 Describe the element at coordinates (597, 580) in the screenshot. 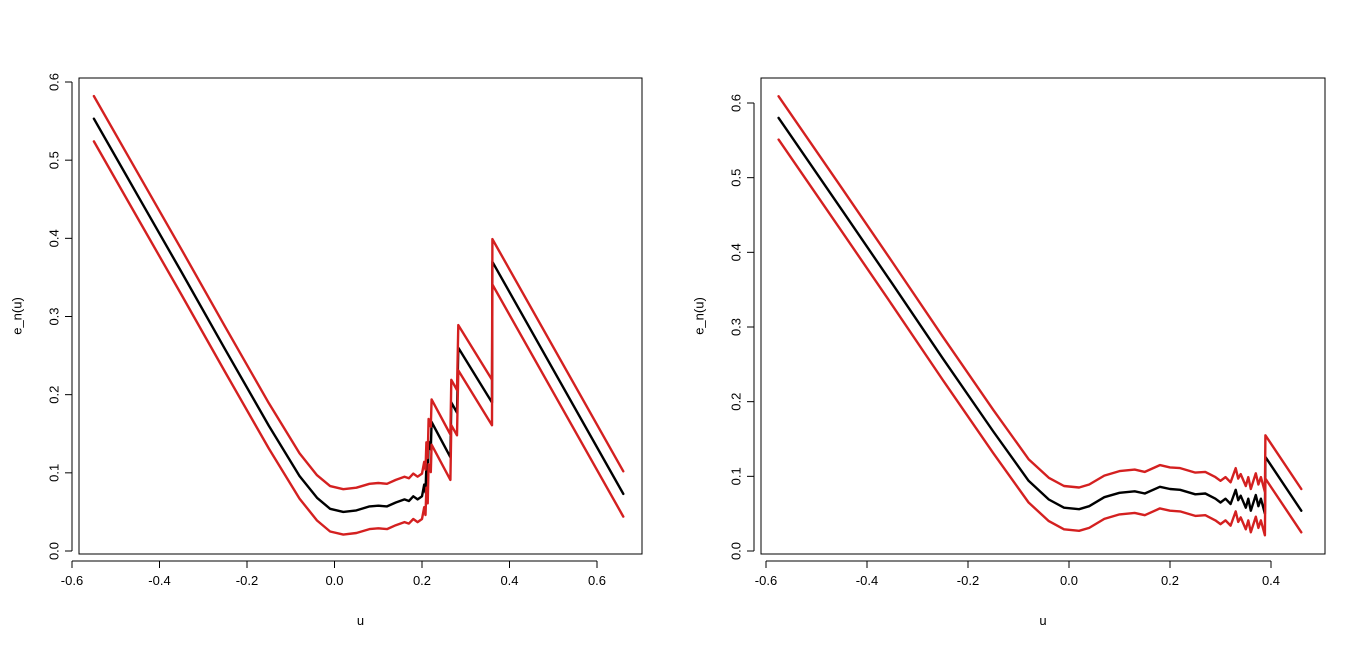

I see `x-tick-label: 0.6` at that location.